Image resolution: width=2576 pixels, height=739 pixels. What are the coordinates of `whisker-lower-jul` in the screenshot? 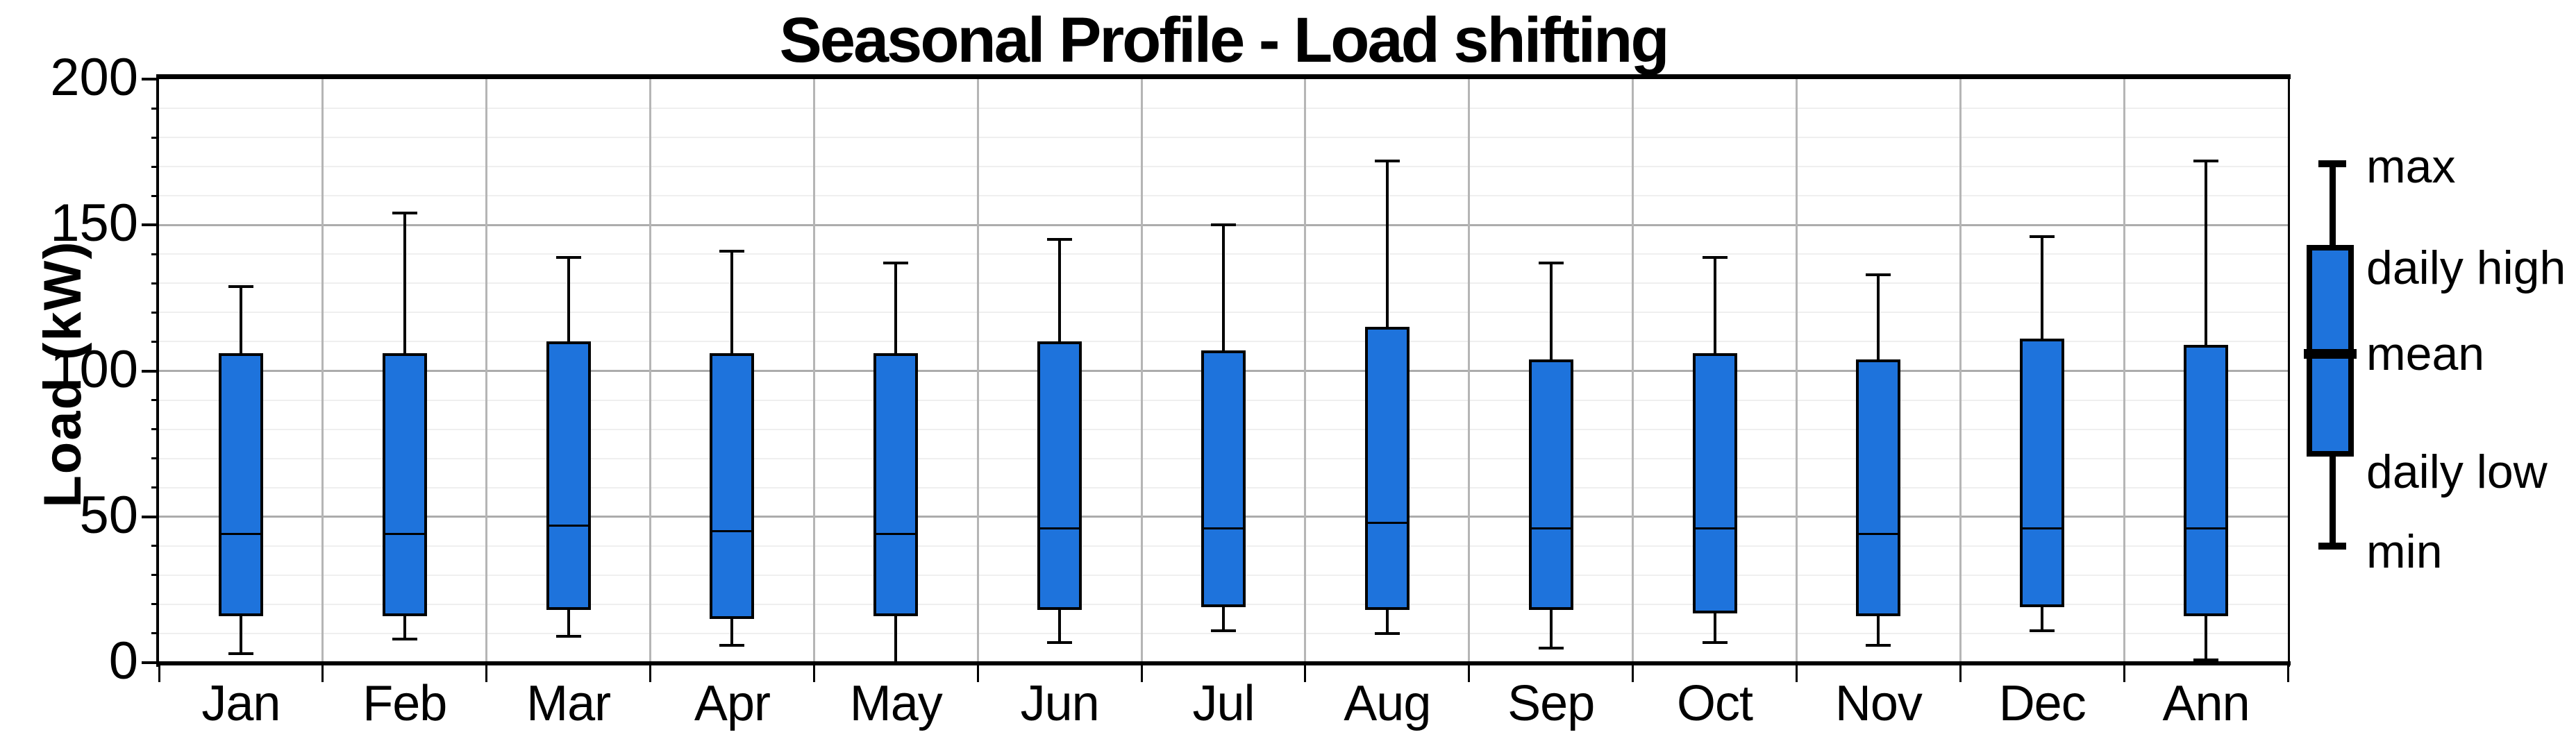 It's located at (1223, 619).